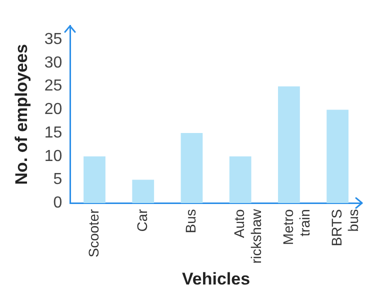  What do you see at coordinates (53, 109) in the screenshot?
I see `y-tick-label: 20` at bounding box center [53, 109].